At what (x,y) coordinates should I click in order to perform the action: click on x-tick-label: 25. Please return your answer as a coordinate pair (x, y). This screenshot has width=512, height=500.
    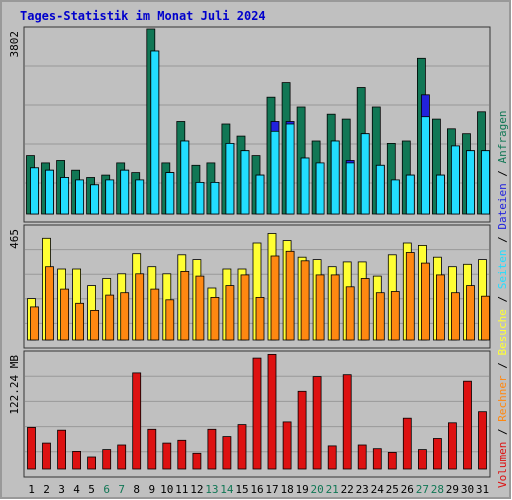
    Looking at the image, I should click on (392, 489).